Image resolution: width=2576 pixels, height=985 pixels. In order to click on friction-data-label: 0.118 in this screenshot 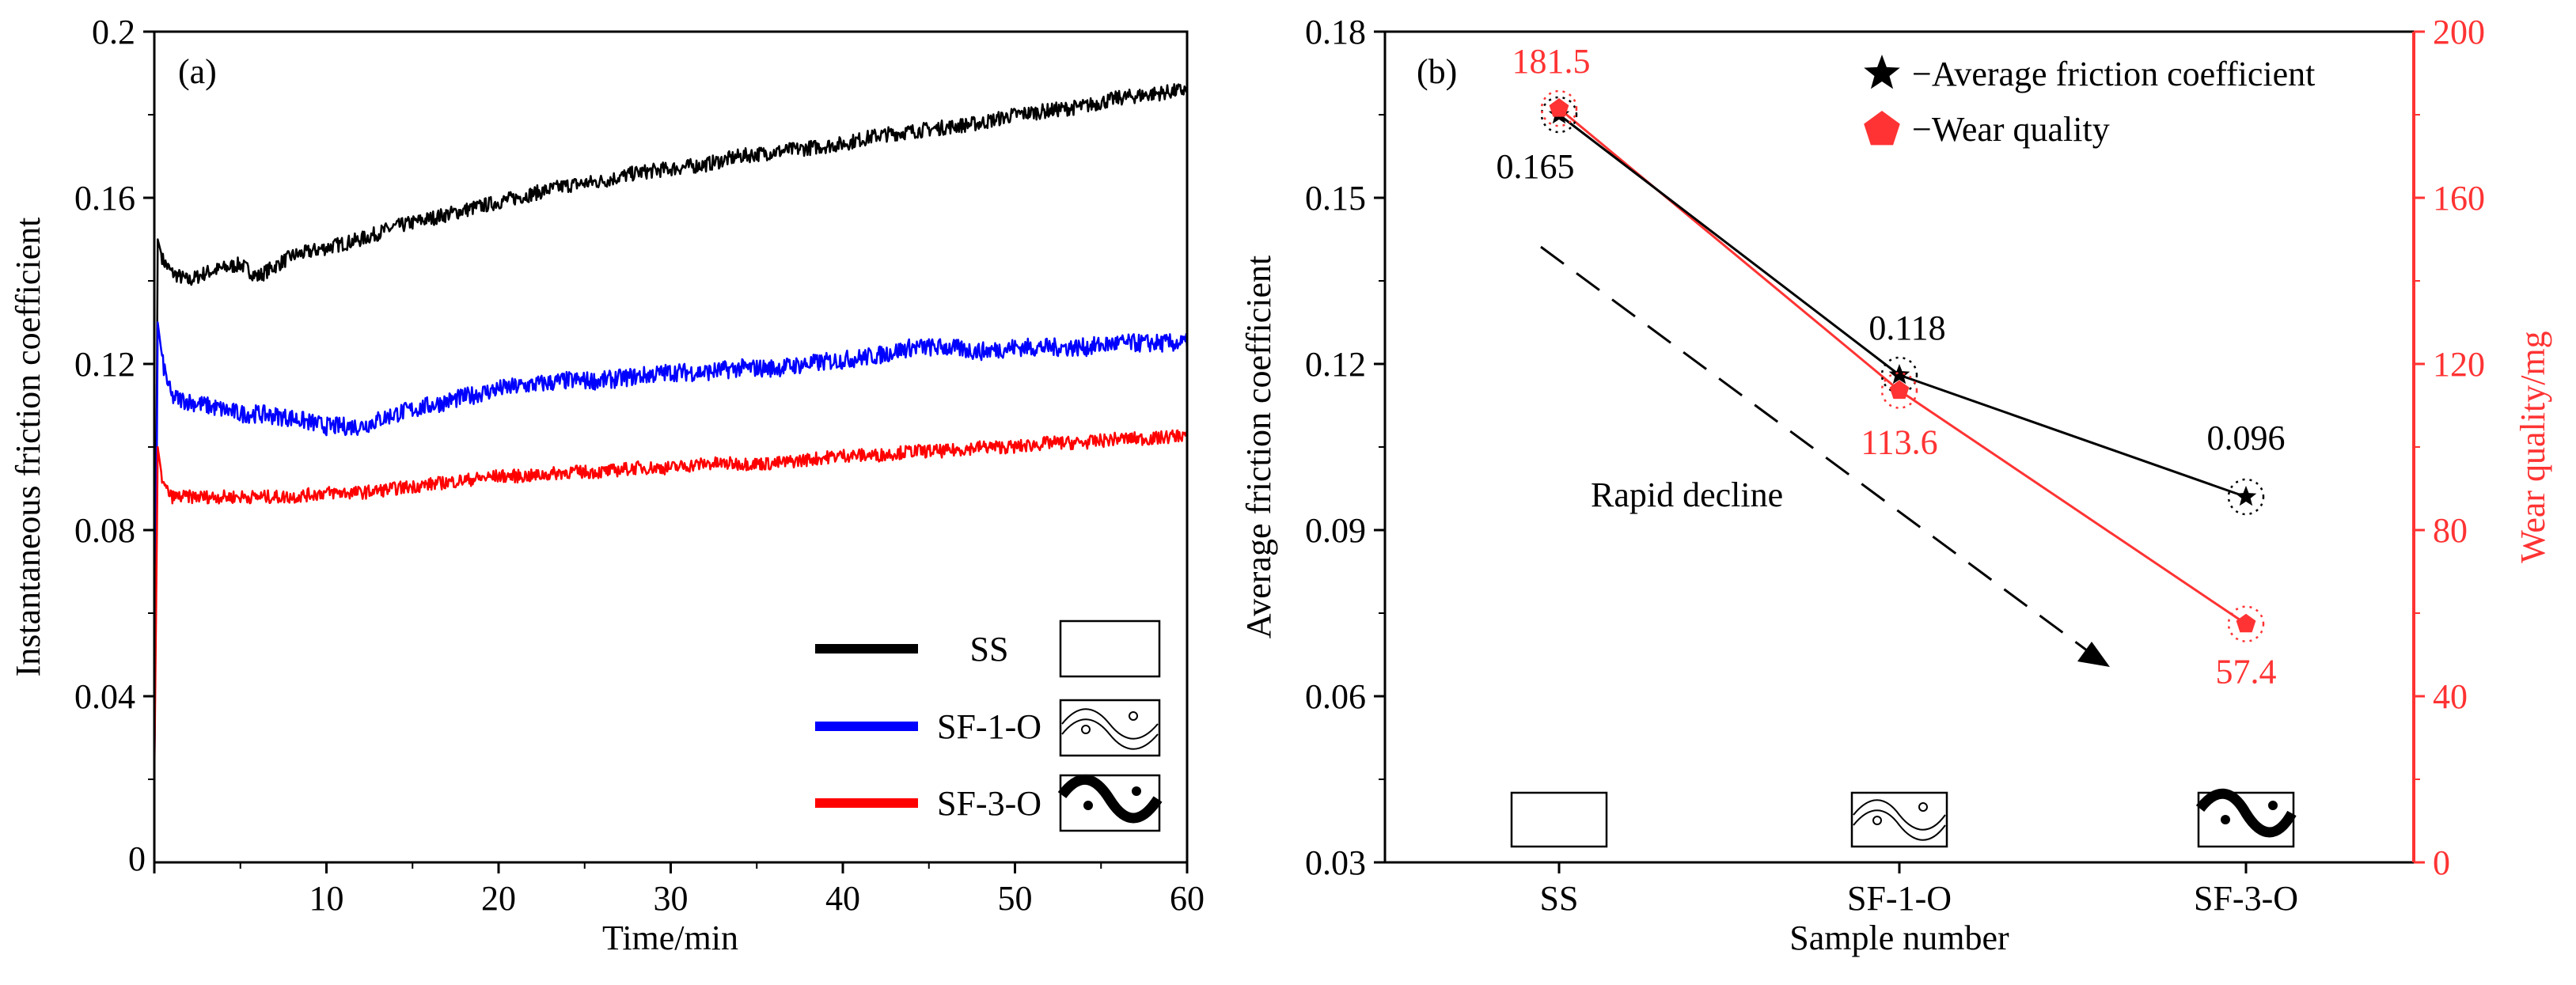, I will do `click(1906, 328)`.